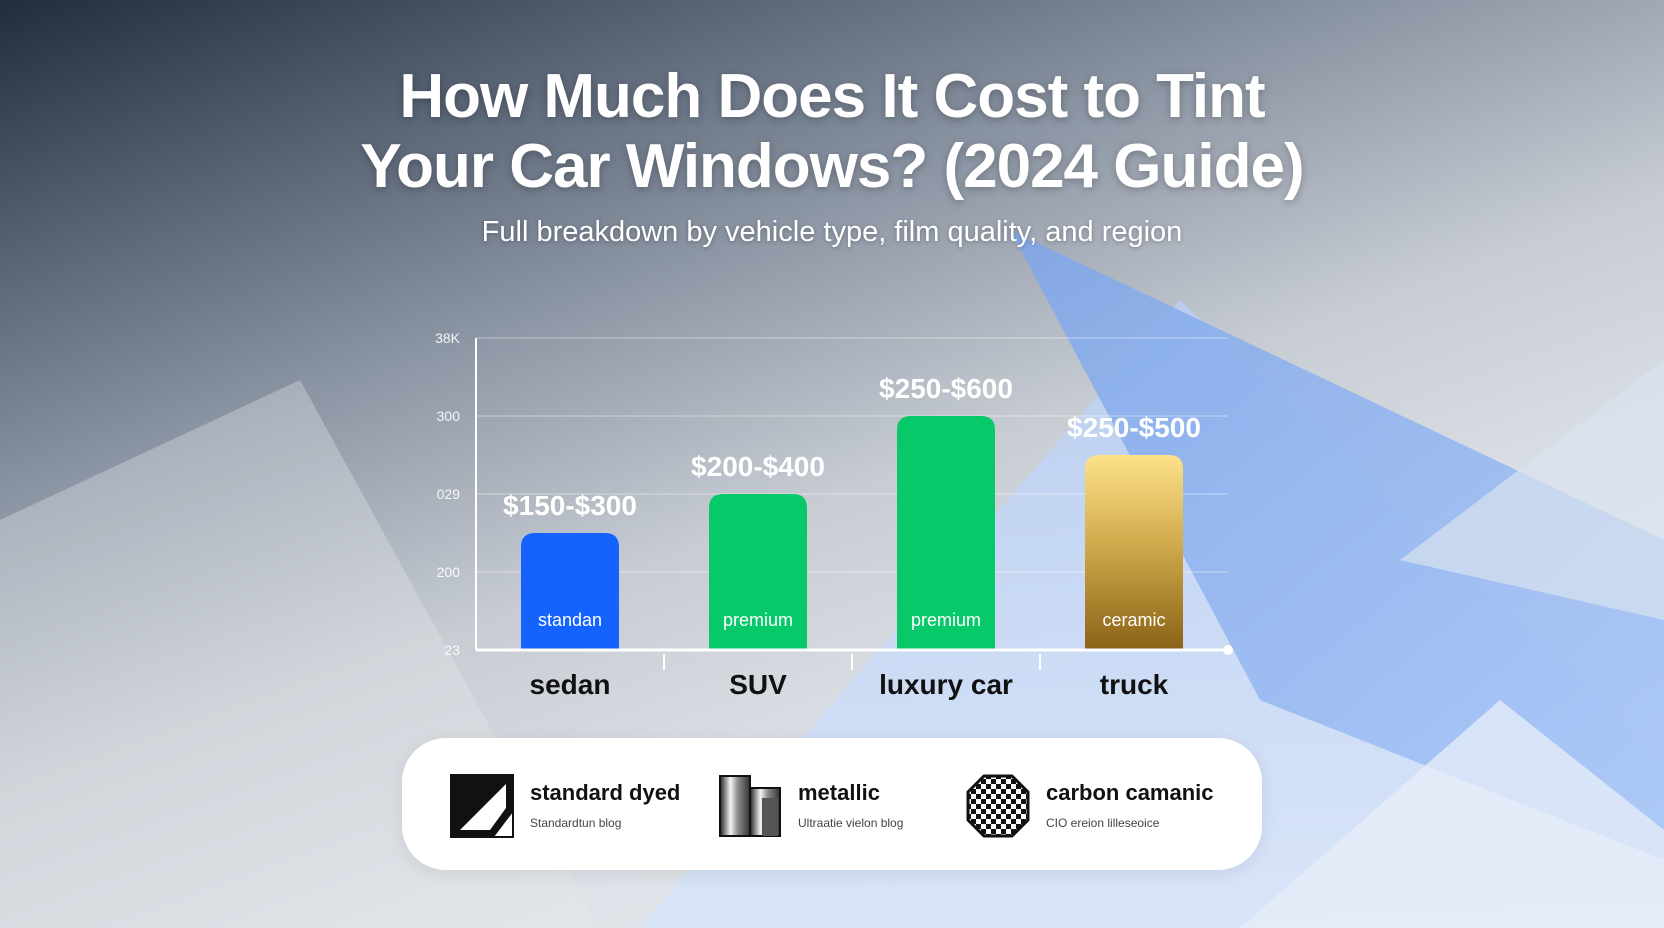  I want to click on y-tick-label: 200, so click(449, 572).